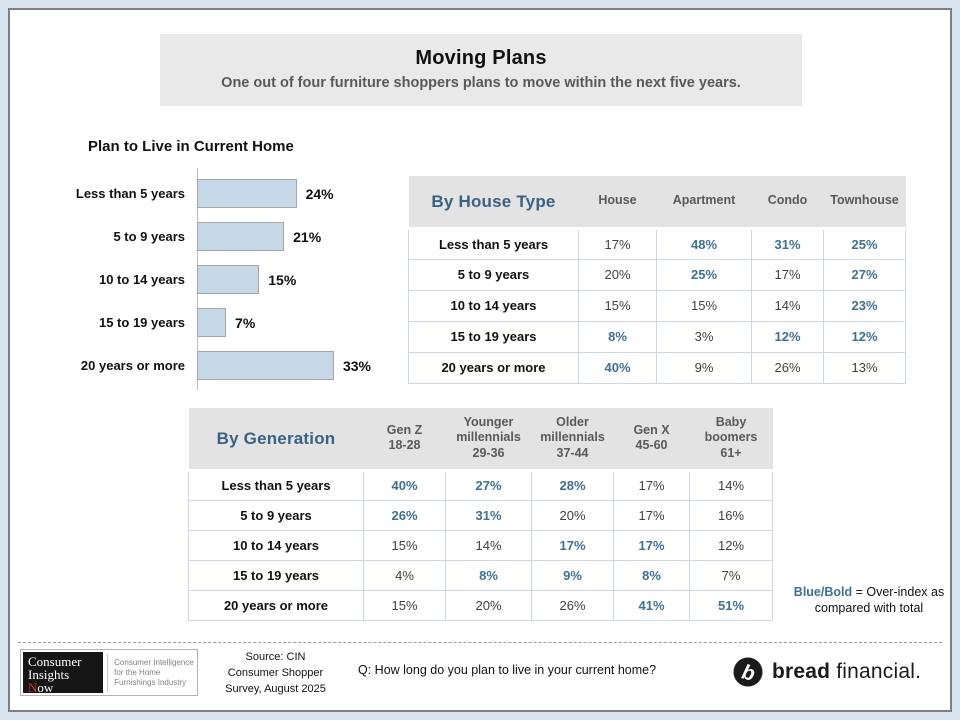 The width and height of the screenshot is (960, 720). What do you see at coordinates (191, 146) in the screenshot?
I see `bar-chart-title: Plan to Live in Current Home` at bounding box center [191, 146].